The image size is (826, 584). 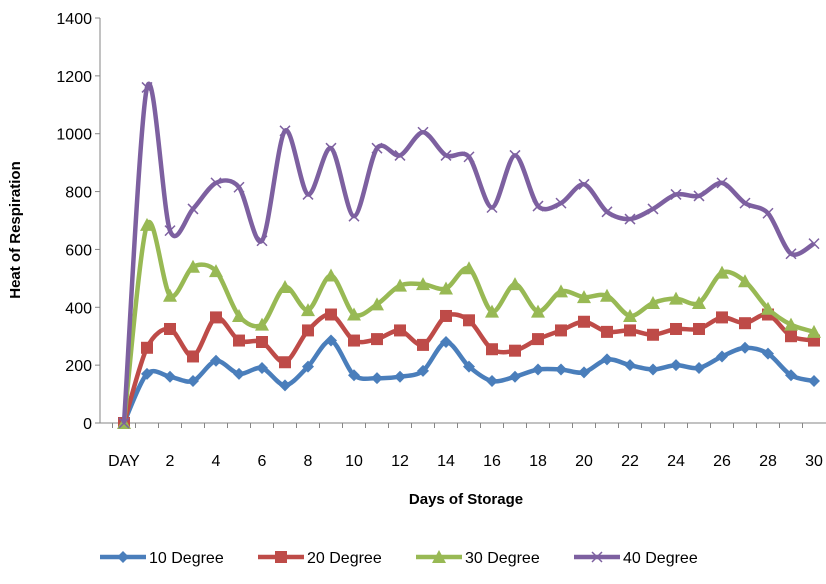 I want to click on x-tick-label: 6, so click(x=262, y=461).